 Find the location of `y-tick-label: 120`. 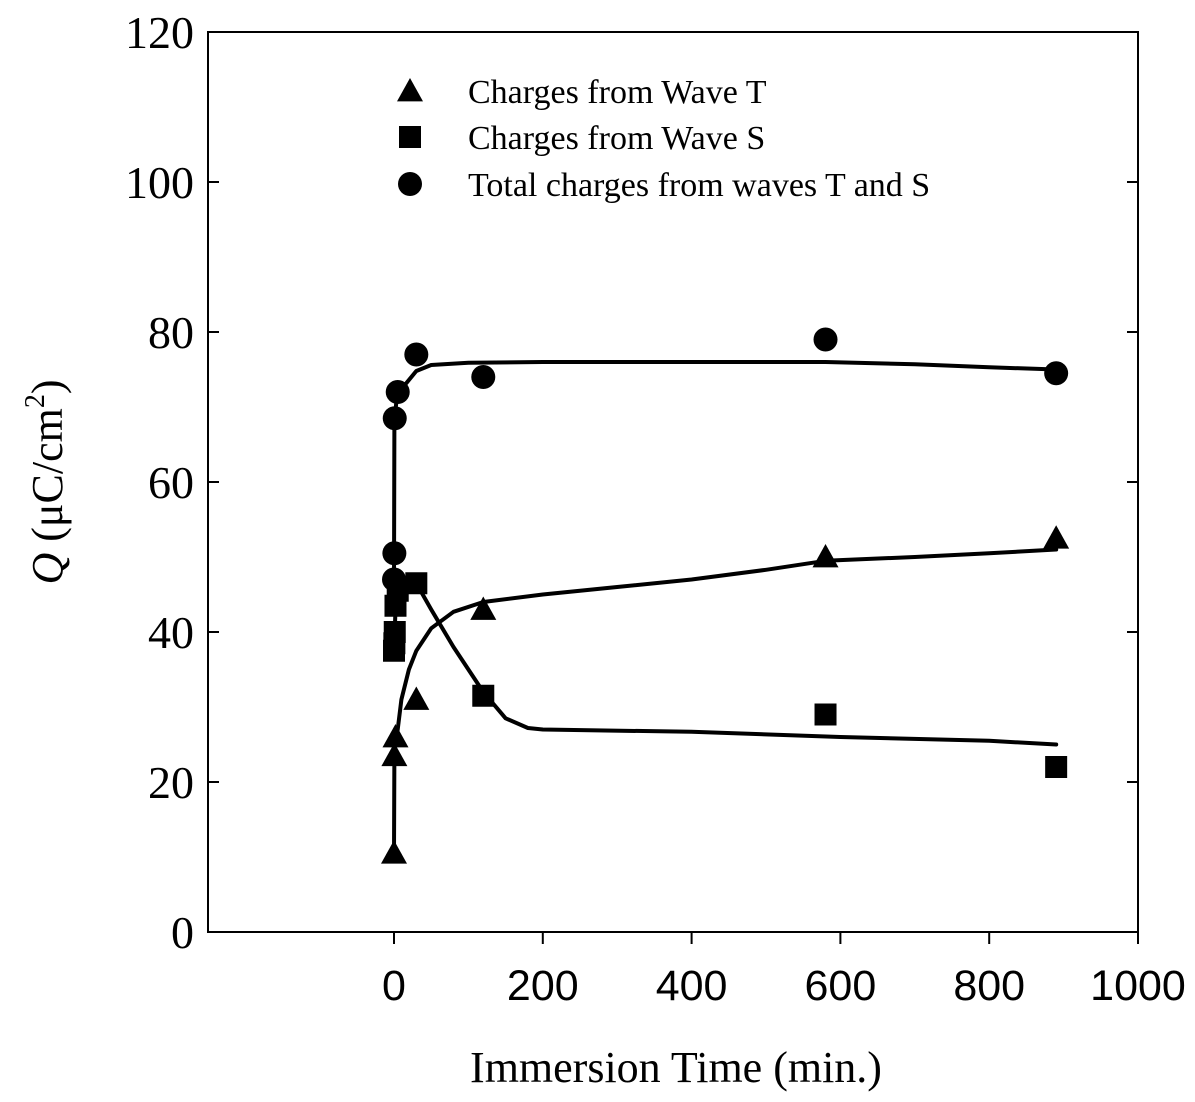

y-tick-label: 120 is located at coordinates (159, 32).